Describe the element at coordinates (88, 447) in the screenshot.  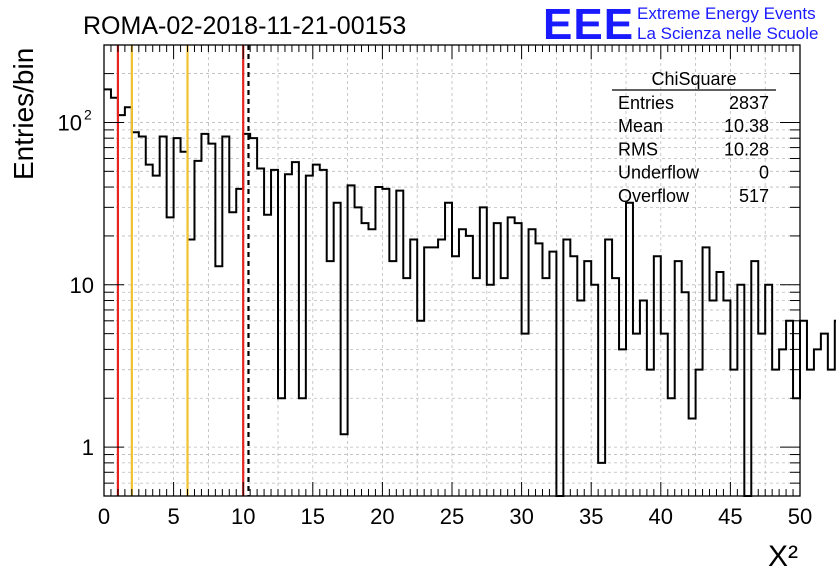
I see `y-tick-label: 1` at that location.